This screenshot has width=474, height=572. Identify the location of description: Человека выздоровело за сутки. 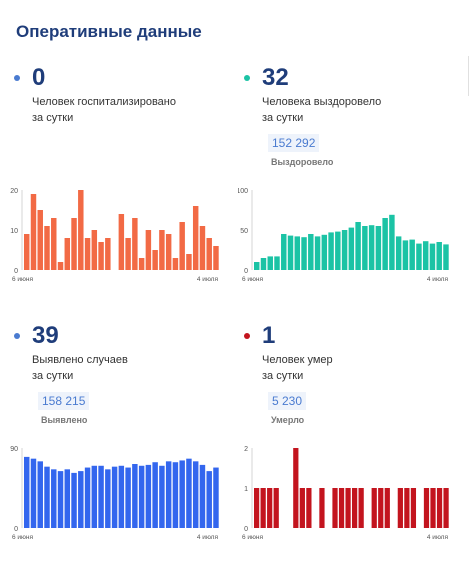
(357, 110).